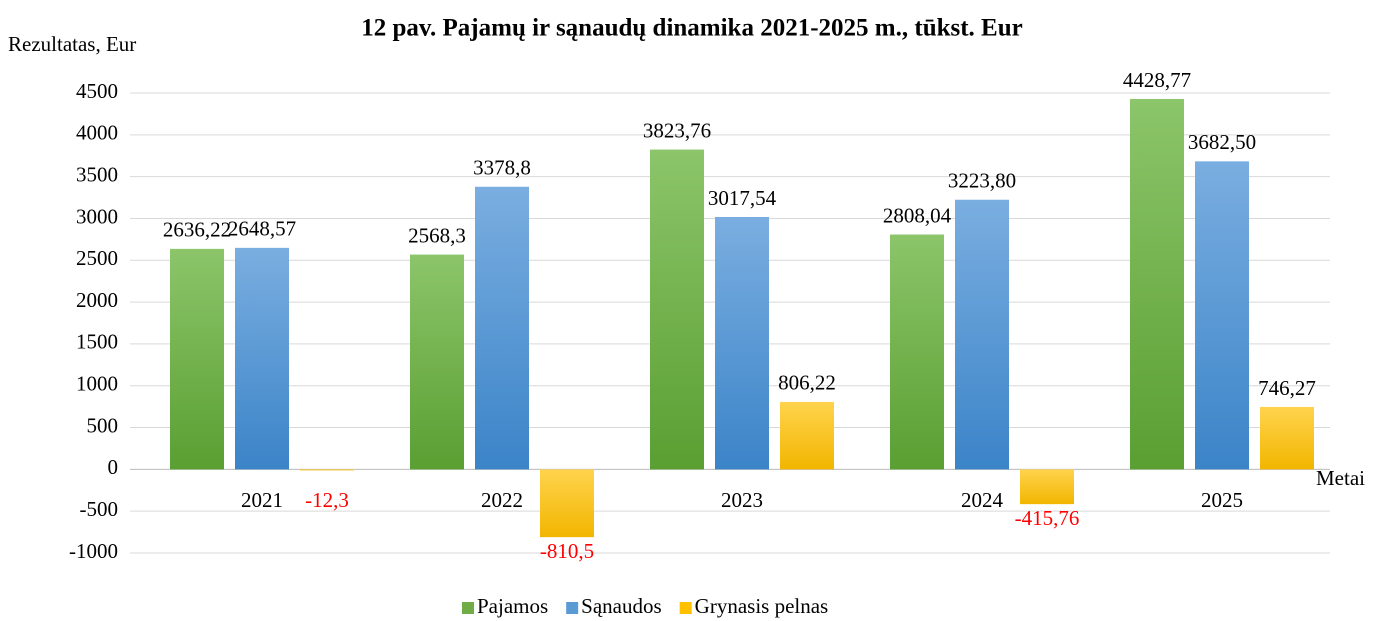 This screenshot has width=1380, height=621. Describe the element at coordinates (99, 509) in the screenshot. I see `y-tick-label: -500` at that location.